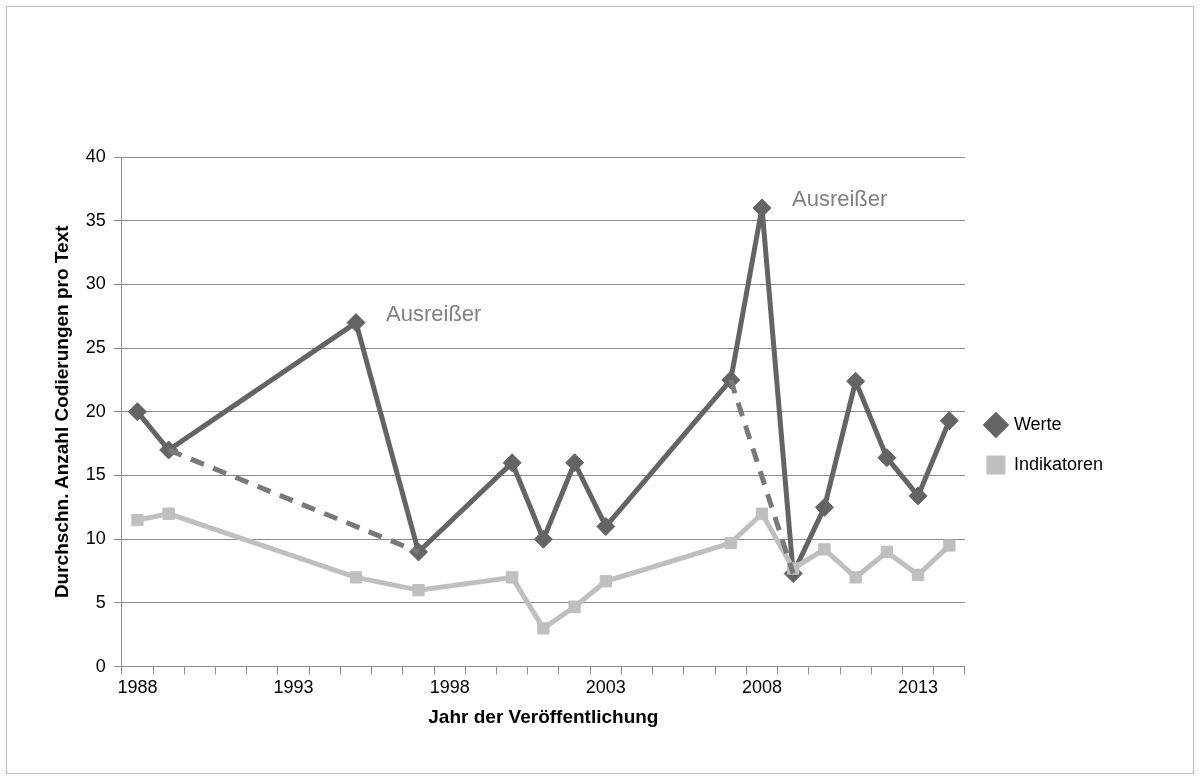 The width and height of the screenshot is (1202, 782). Describe the element at coordinates (95, 474) in the screenshot. I see `y-tick-label: 15` at that location.